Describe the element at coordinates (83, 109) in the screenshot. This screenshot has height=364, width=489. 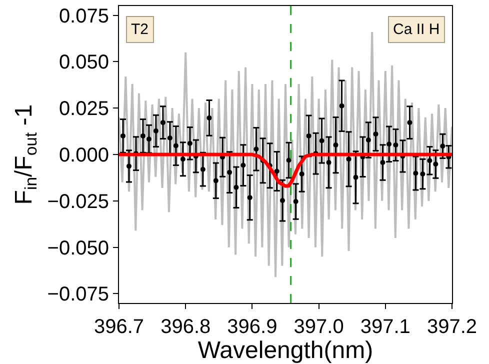
I see `y-tick-label: 0.025` at that location.